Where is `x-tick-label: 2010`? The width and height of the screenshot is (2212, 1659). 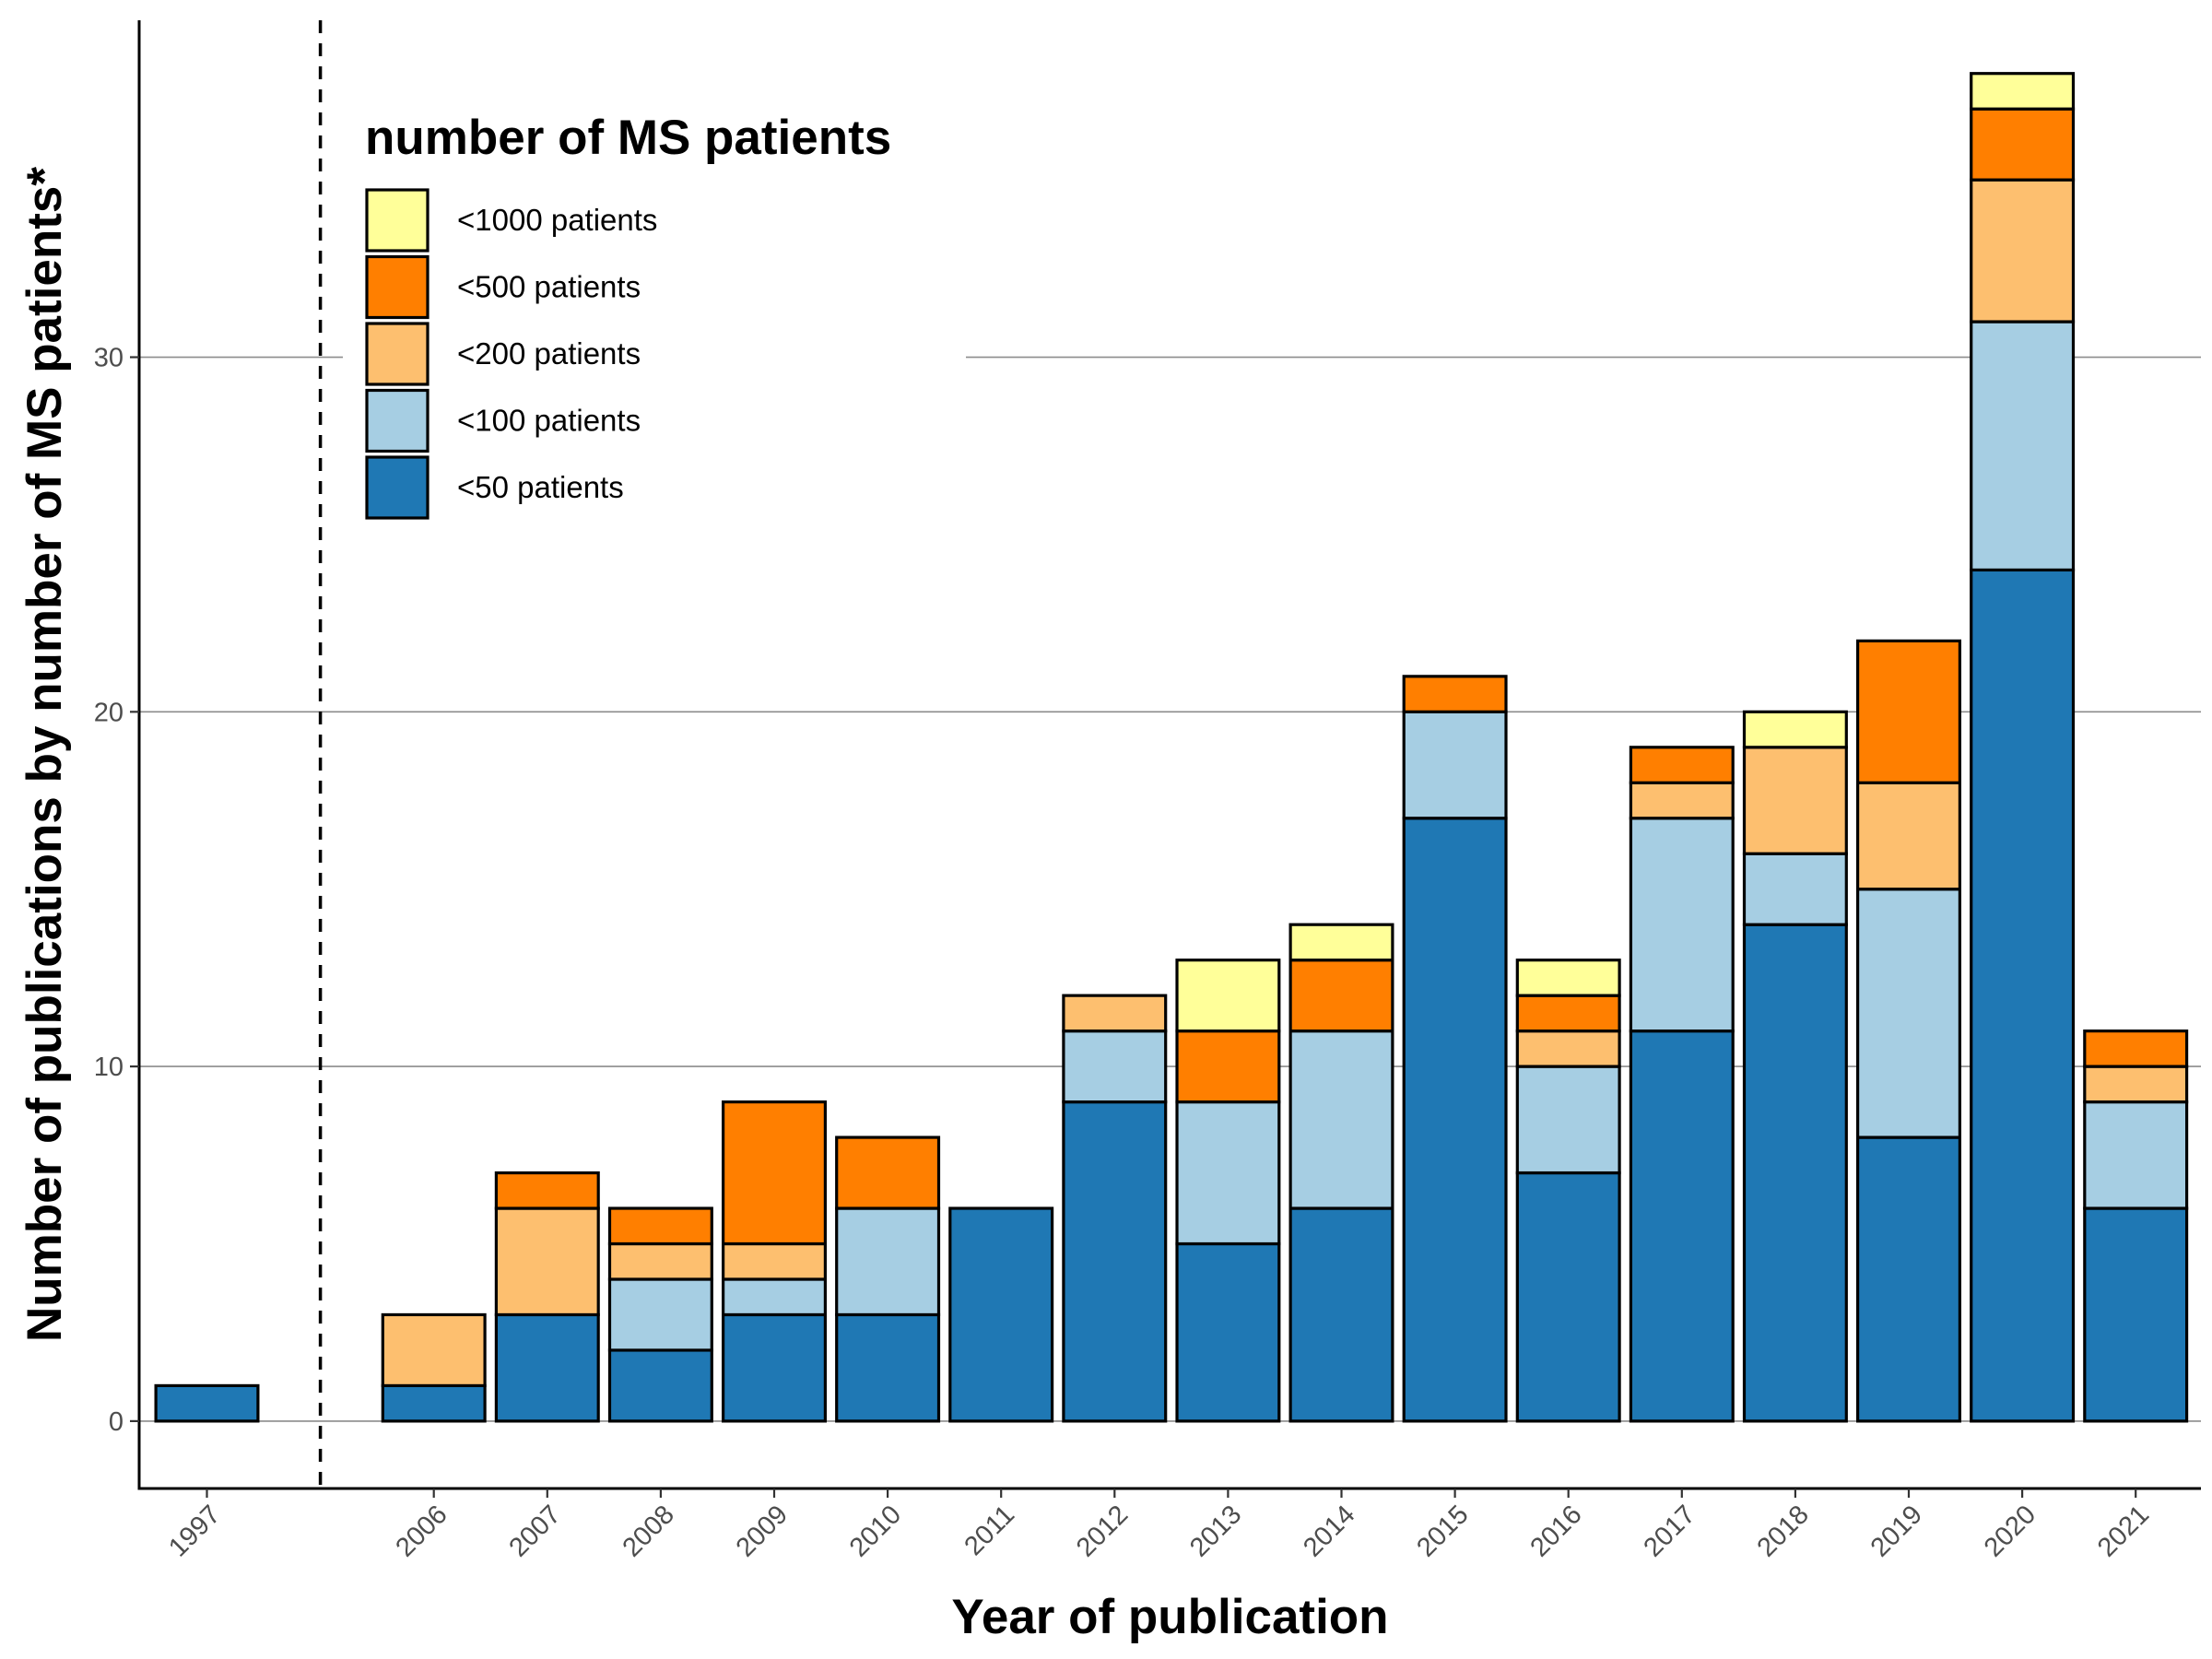 x-tick-label: 2010 is located at coordinates (875, 1531).